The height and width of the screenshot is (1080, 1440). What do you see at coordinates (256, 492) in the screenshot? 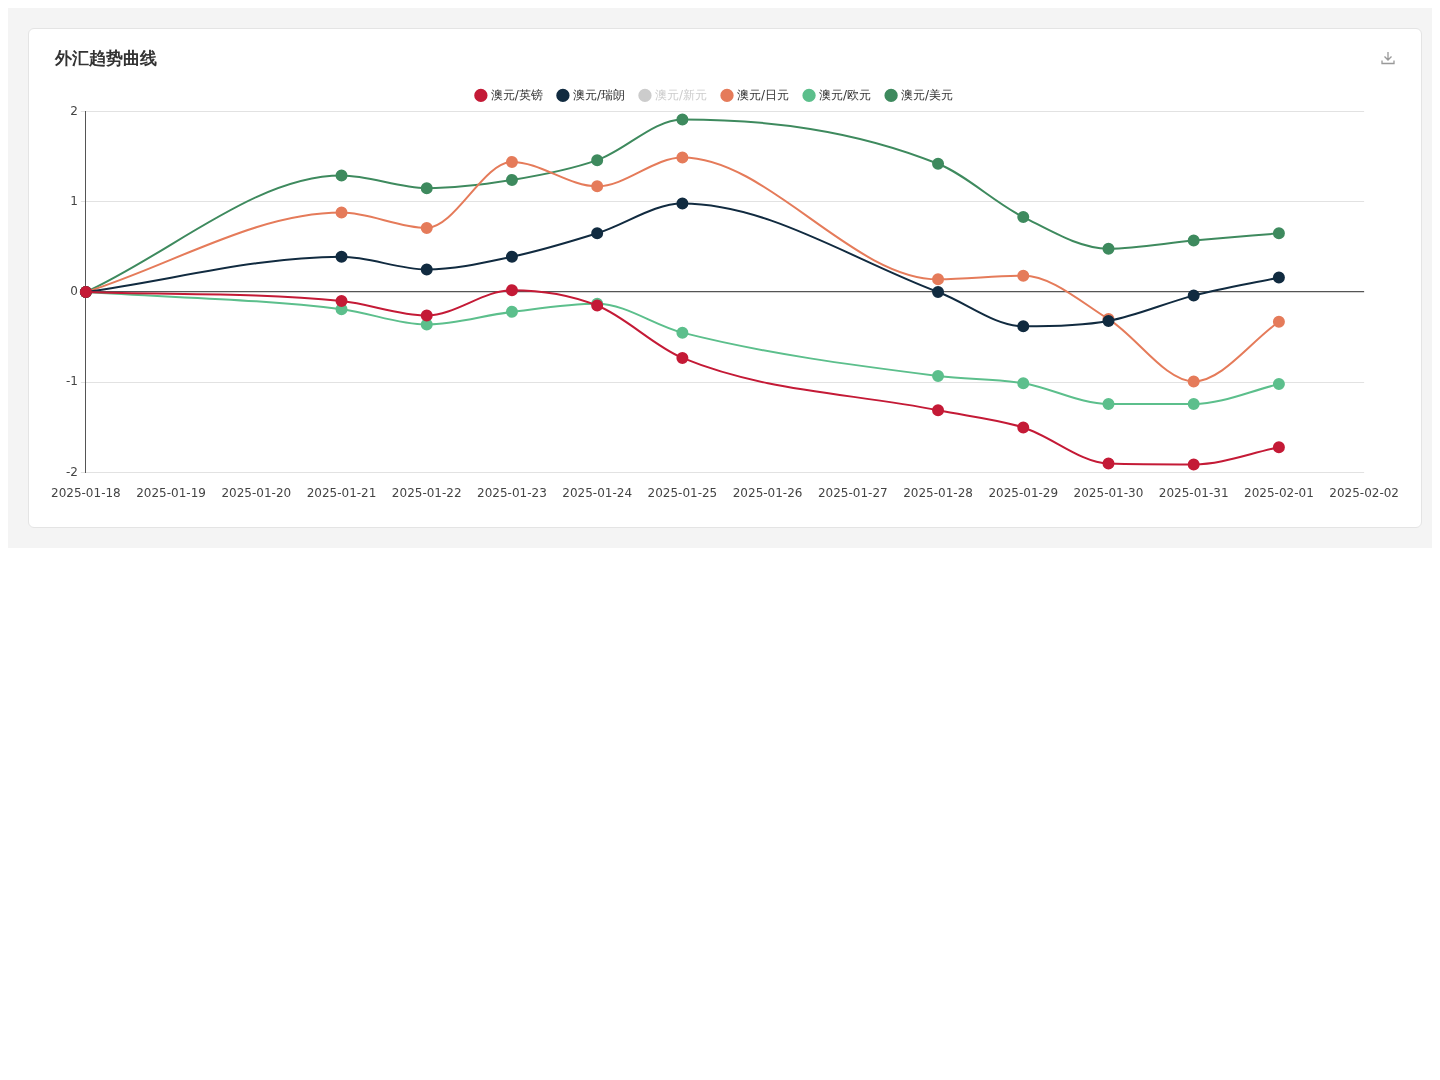
I see `x-tick-label: 2025-01-20` at bounding box center [256, 492].